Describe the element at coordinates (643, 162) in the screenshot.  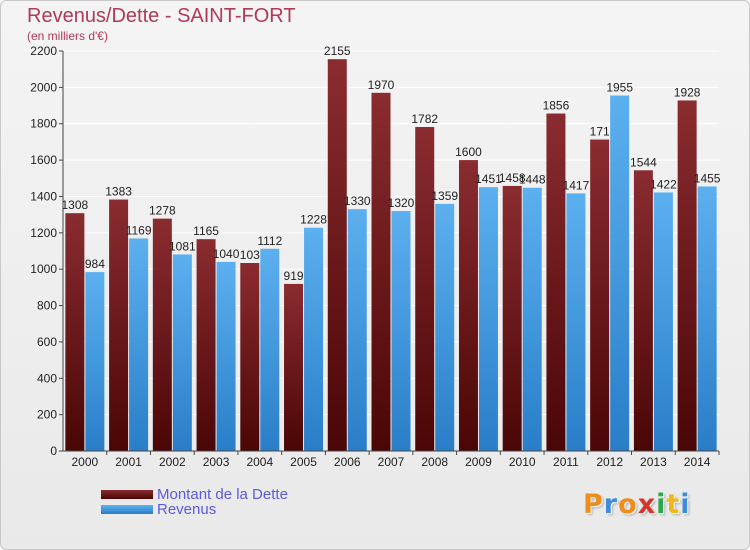
I see `data-label-dette-2013: 1544` at that location.